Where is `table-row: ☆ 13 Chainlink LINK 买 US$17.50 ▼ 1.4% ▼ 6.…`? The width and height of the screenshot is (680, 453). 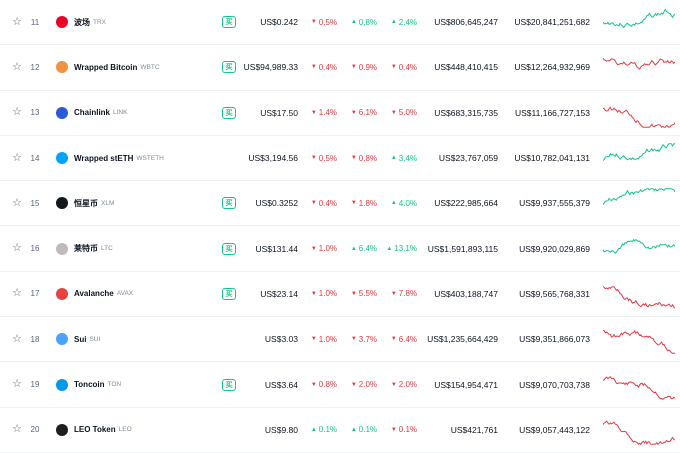 table-row: ☆ 13 Chainlink LINK 买 US$17.50 ▼ 1.4% ▼ 6.… is located at coordinates (340, 113).